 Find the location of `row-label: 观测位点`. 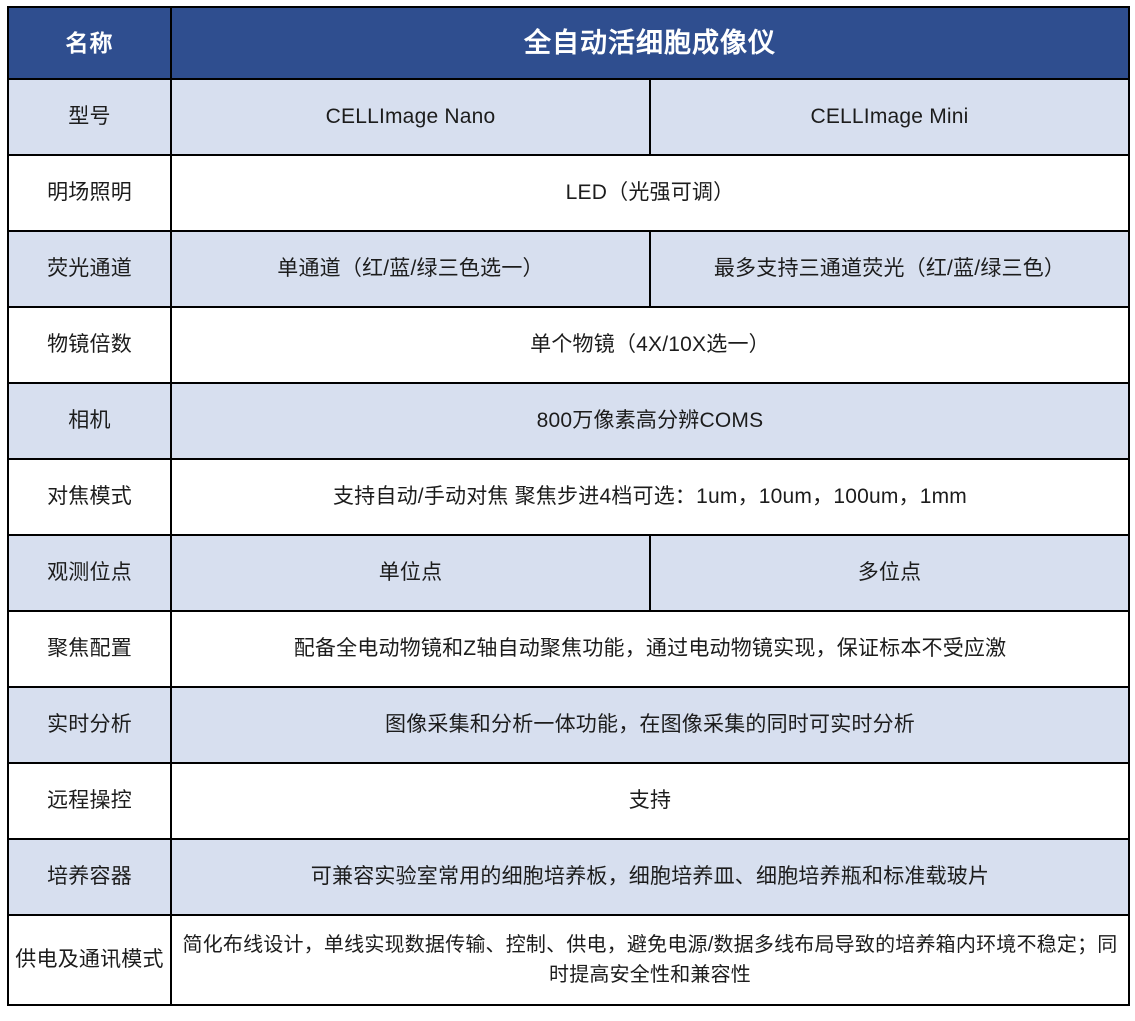

row-label: 观测位点 is located at coordinates (89, 573).